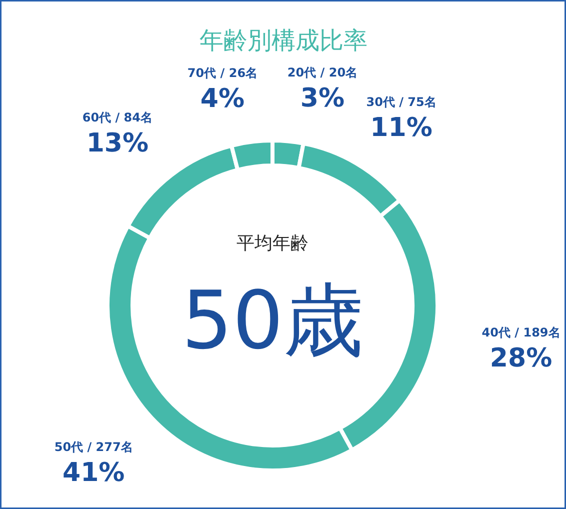  I want to click on text: 平均年齢, so click(272, 243).